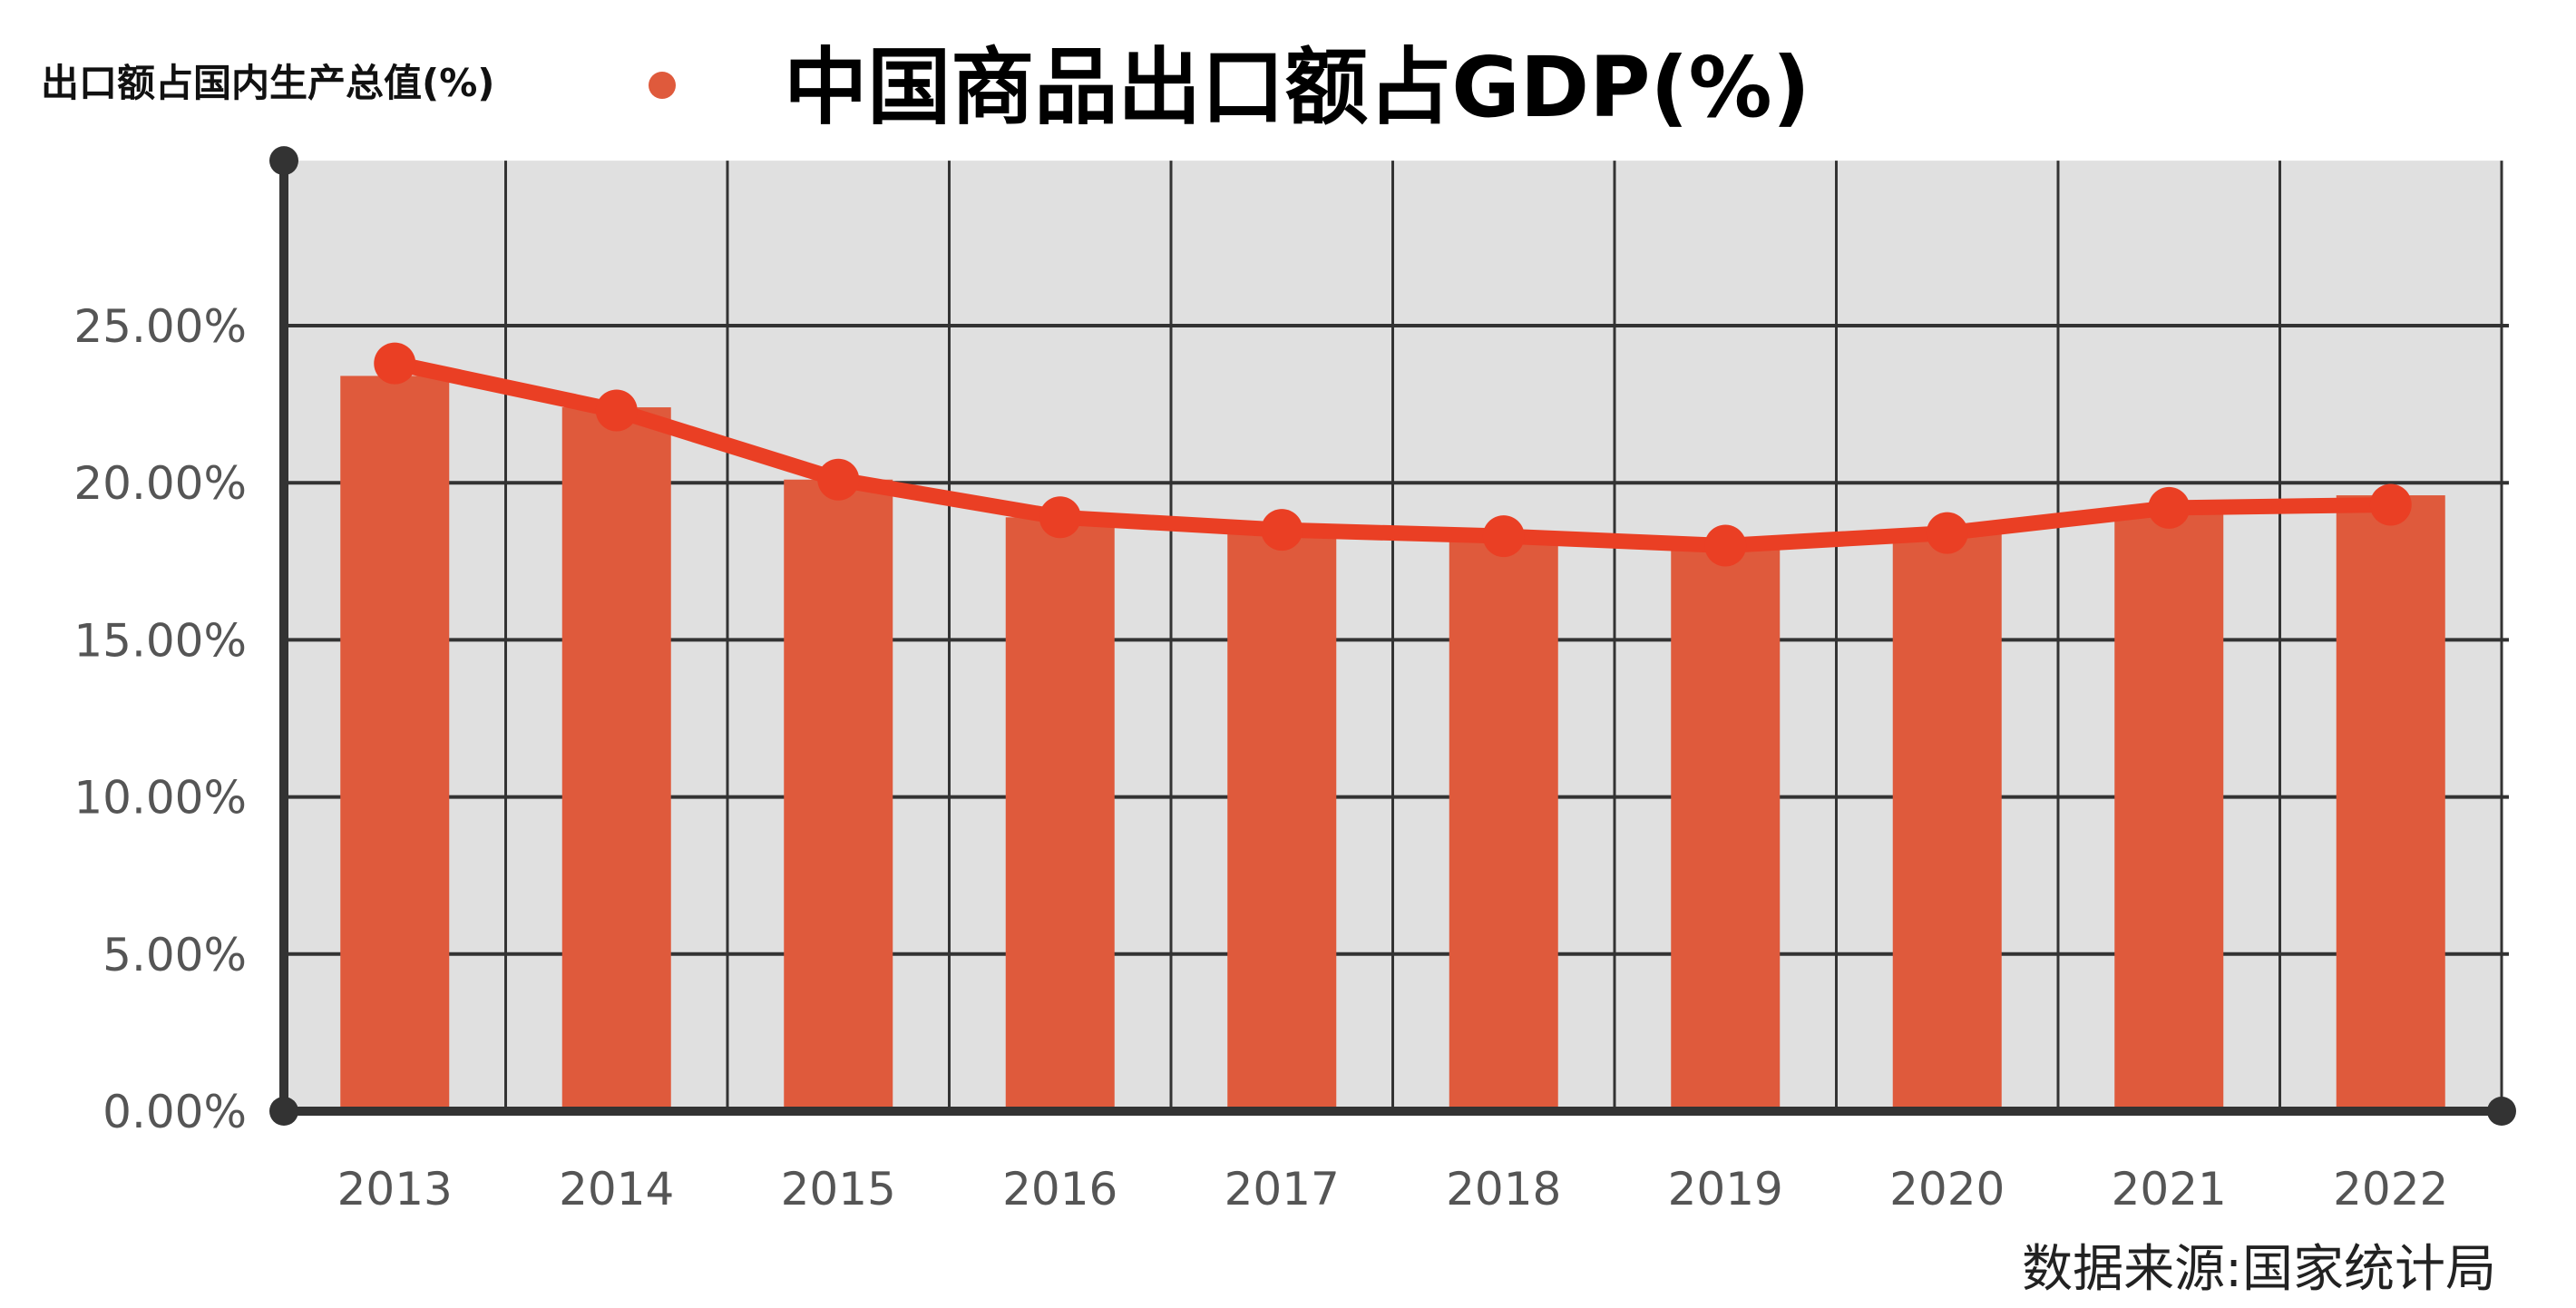  What do you see at coordinates (1392, 454) in the screenshot?
I see `line-series` at bounding box center [1392, 454].